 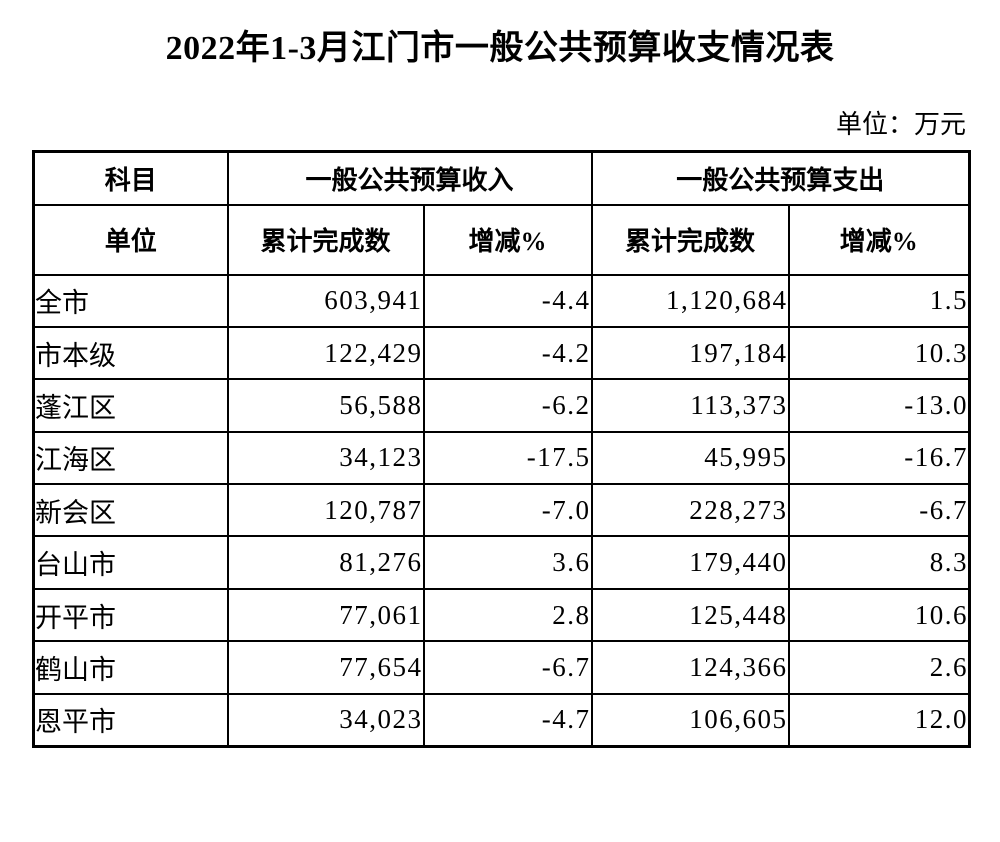 I want to click on expense-change: 10.3, so click(x=879, y=353).